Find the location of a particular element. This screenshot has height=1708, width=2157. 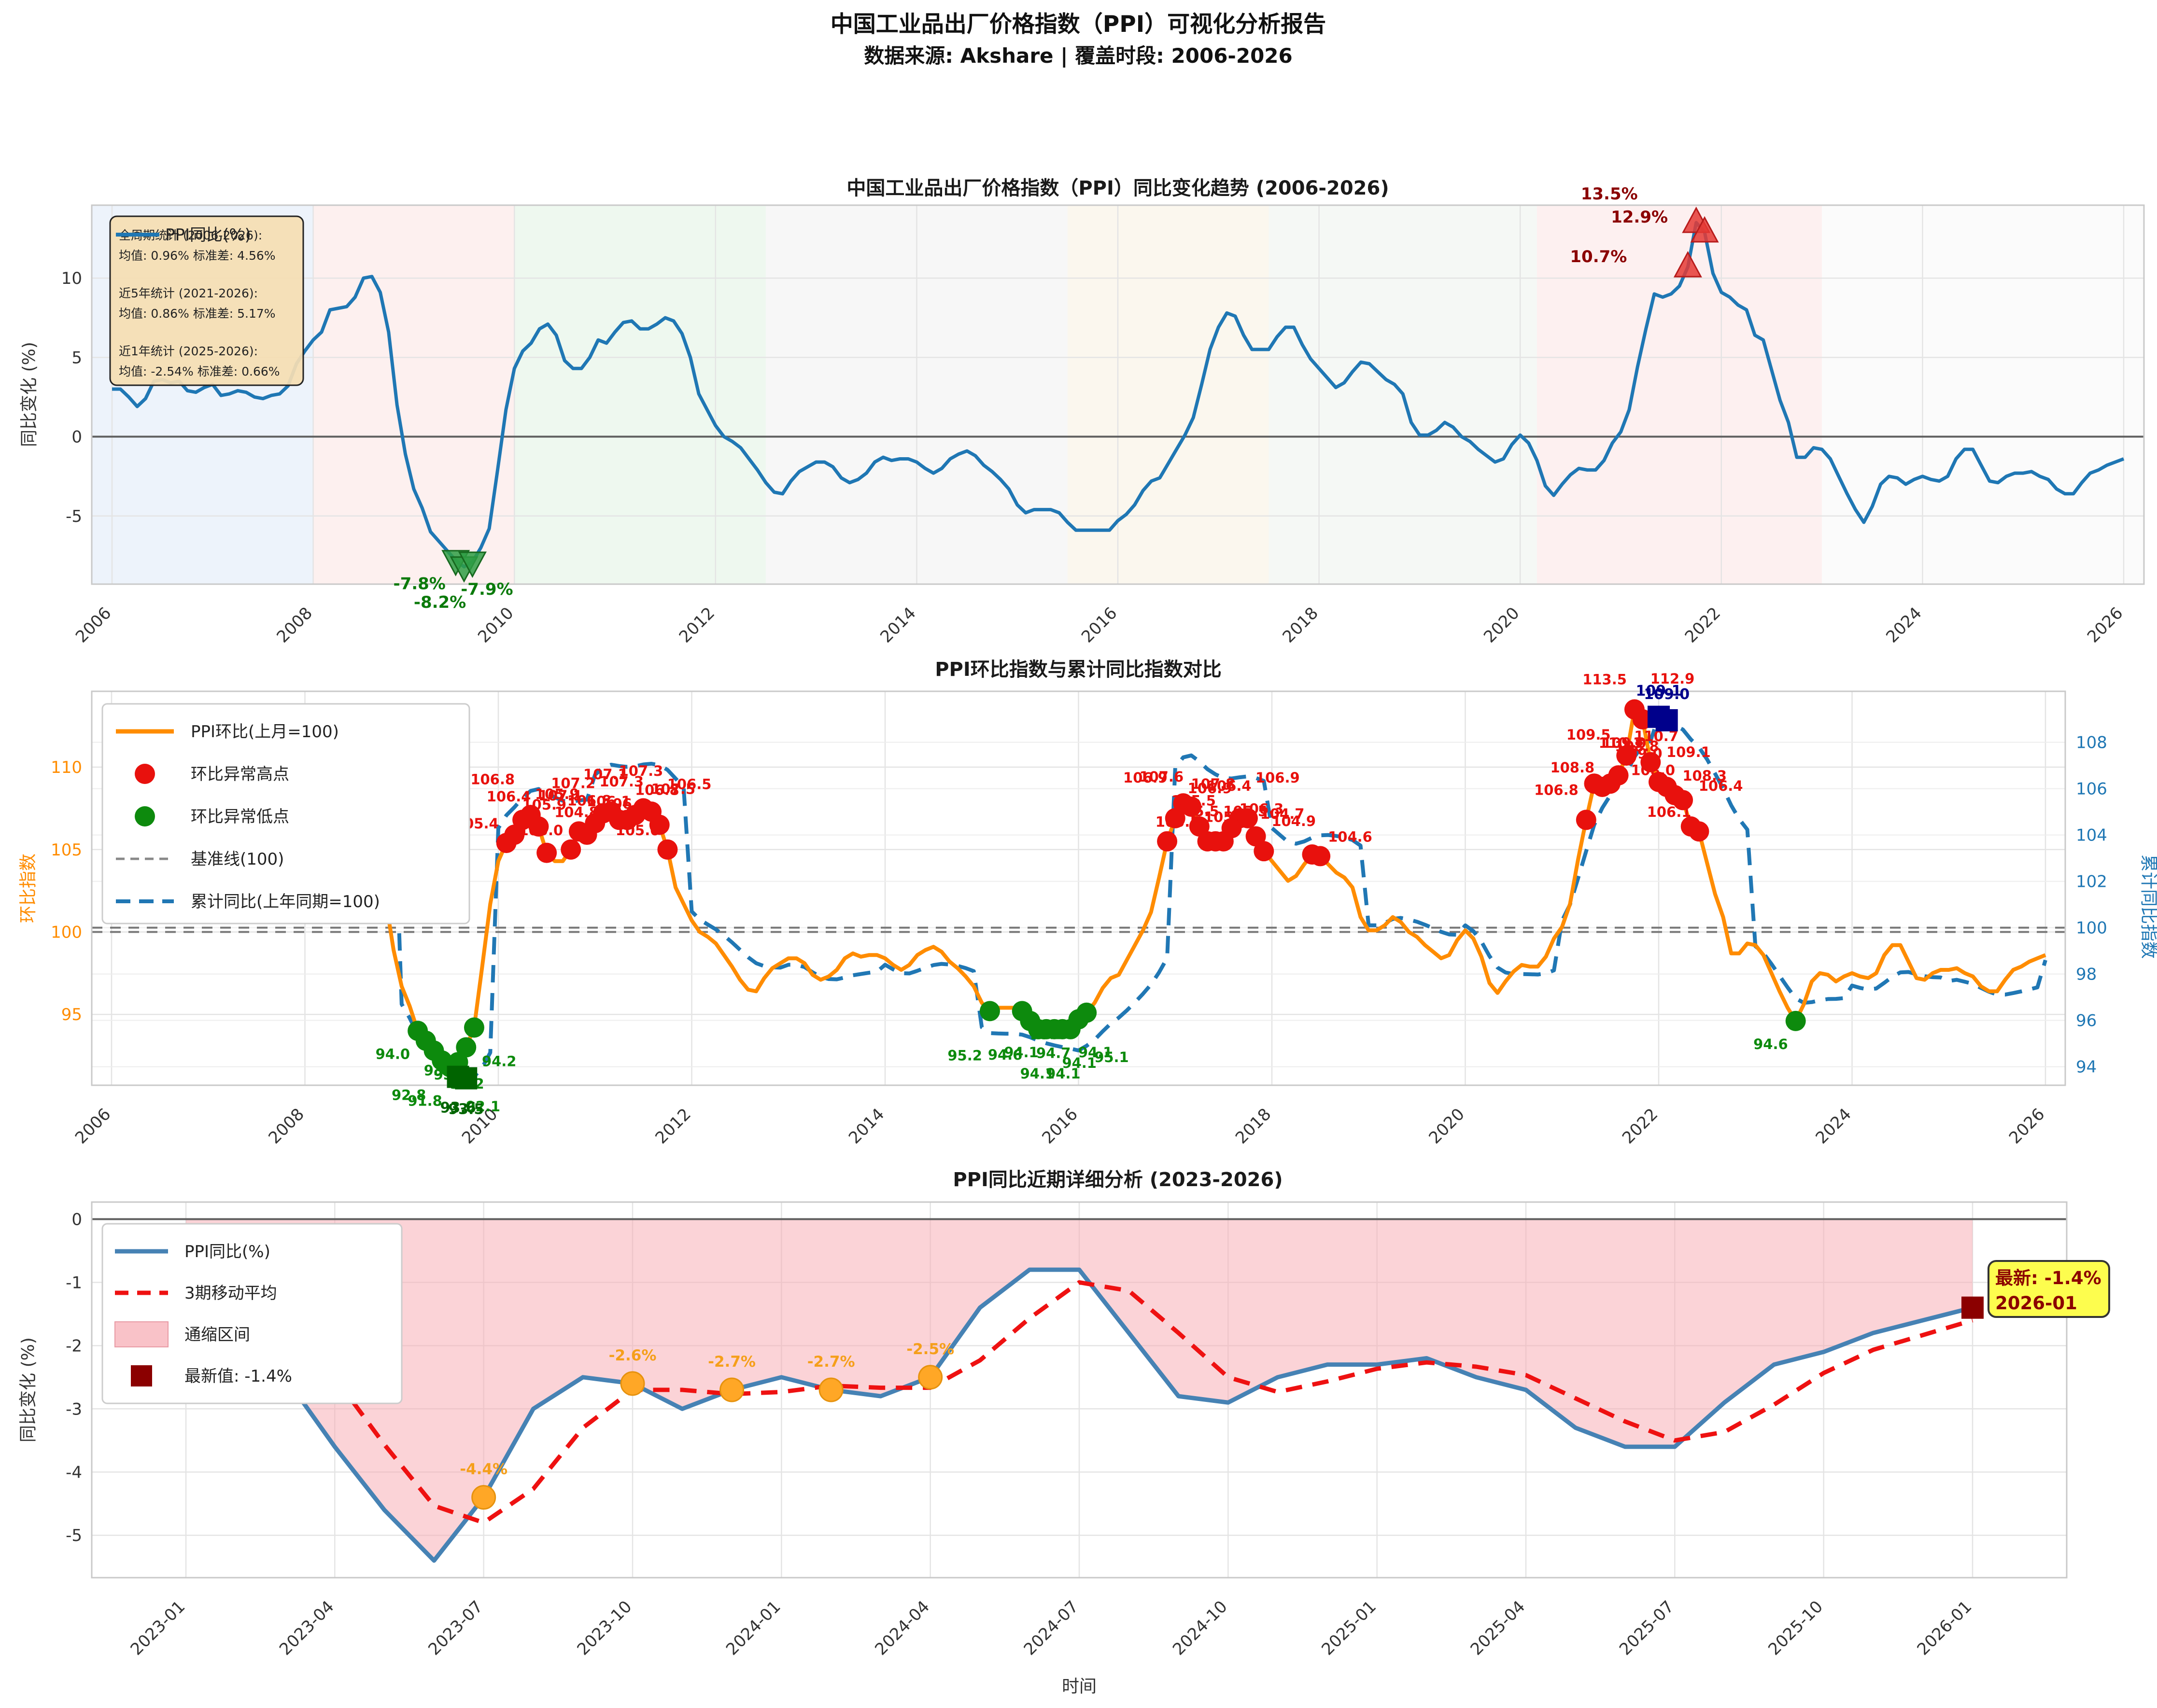

latest-box-line2: 2026-01 is located at coordinates (2036, 1304).